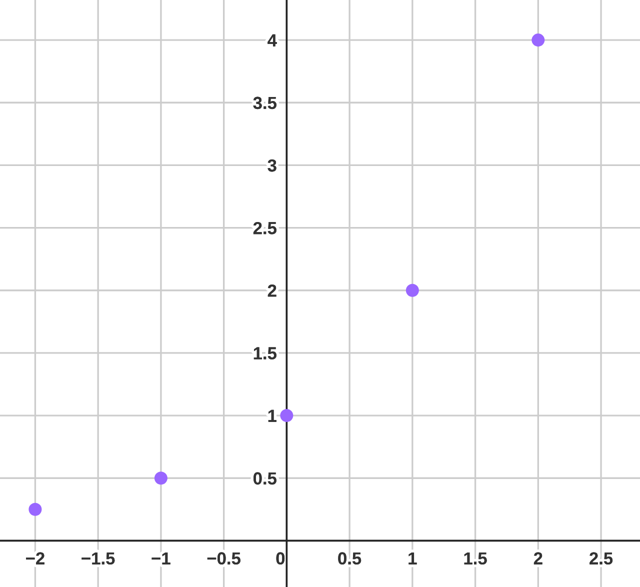 The image size is (640, 587). I want to click on y-tick-label: 3.5, so click(264, 103).